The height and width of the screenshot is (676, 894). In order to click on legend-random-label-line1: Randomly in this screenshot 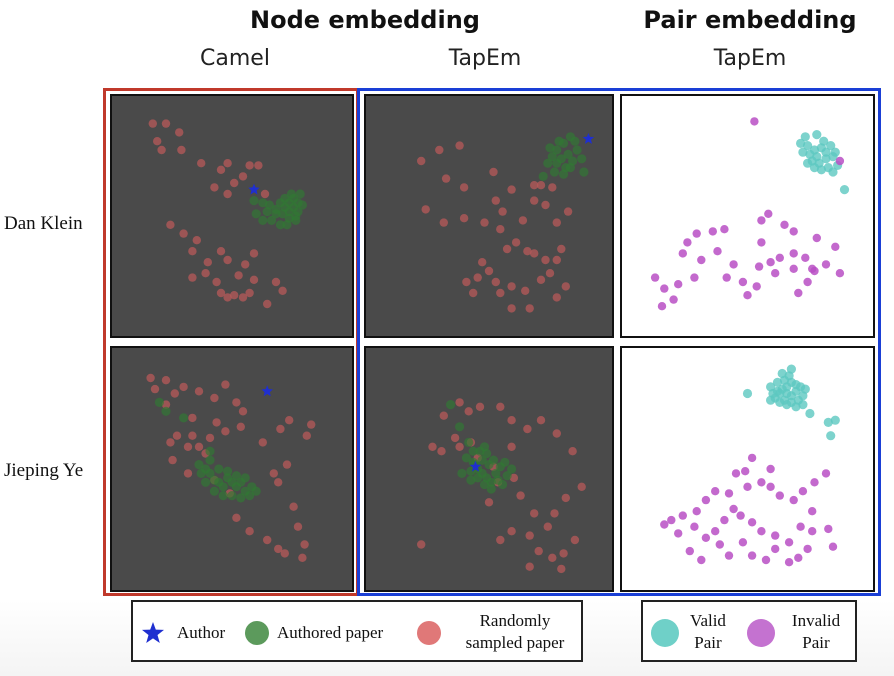, I will do `click(515, 620)`.